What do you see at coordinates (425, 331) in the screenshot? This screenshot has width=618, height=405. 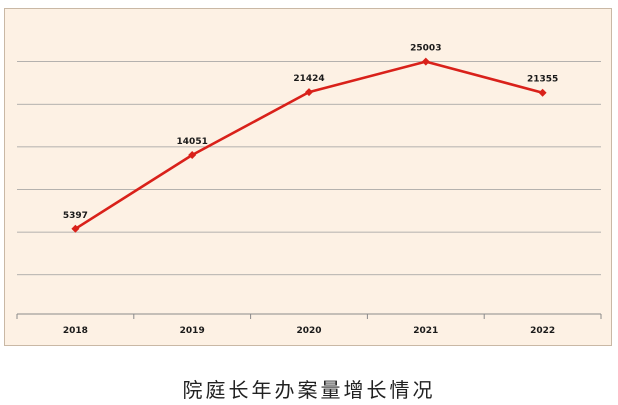 I see `x-tick-label-2021: 2021` at bounding box center [425, 331].